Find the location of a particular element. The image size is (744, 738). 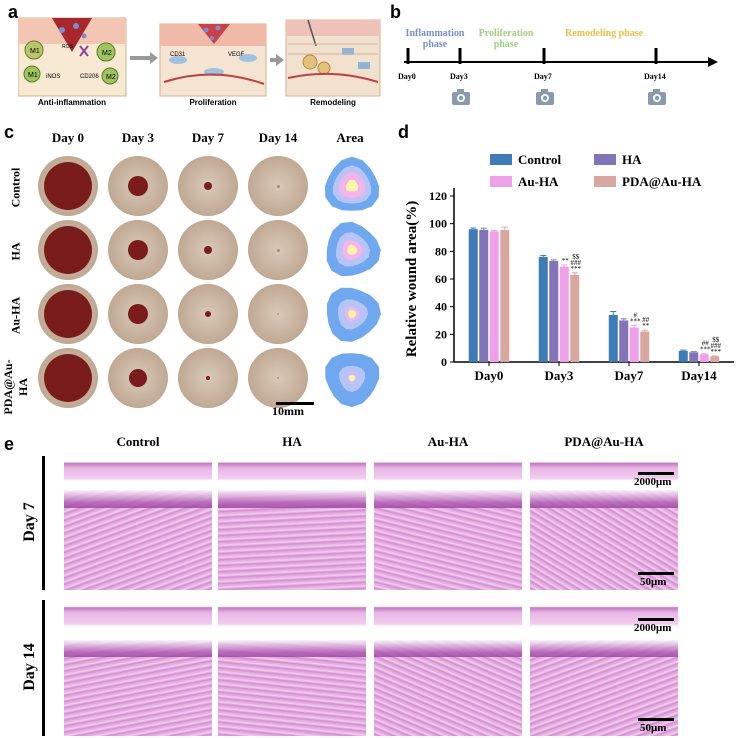

inos-label: iNOS is located at coordinates (53, 77).